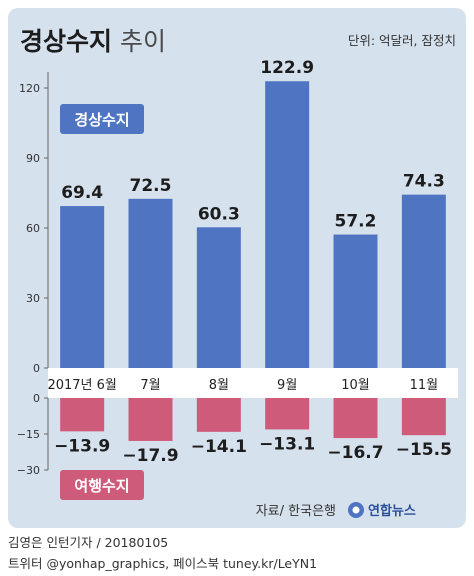 The image size is (474, 576). Describe the element at coordinates (33, 158) in the screenshot. I see `upper-tick-label: 90` at that location.